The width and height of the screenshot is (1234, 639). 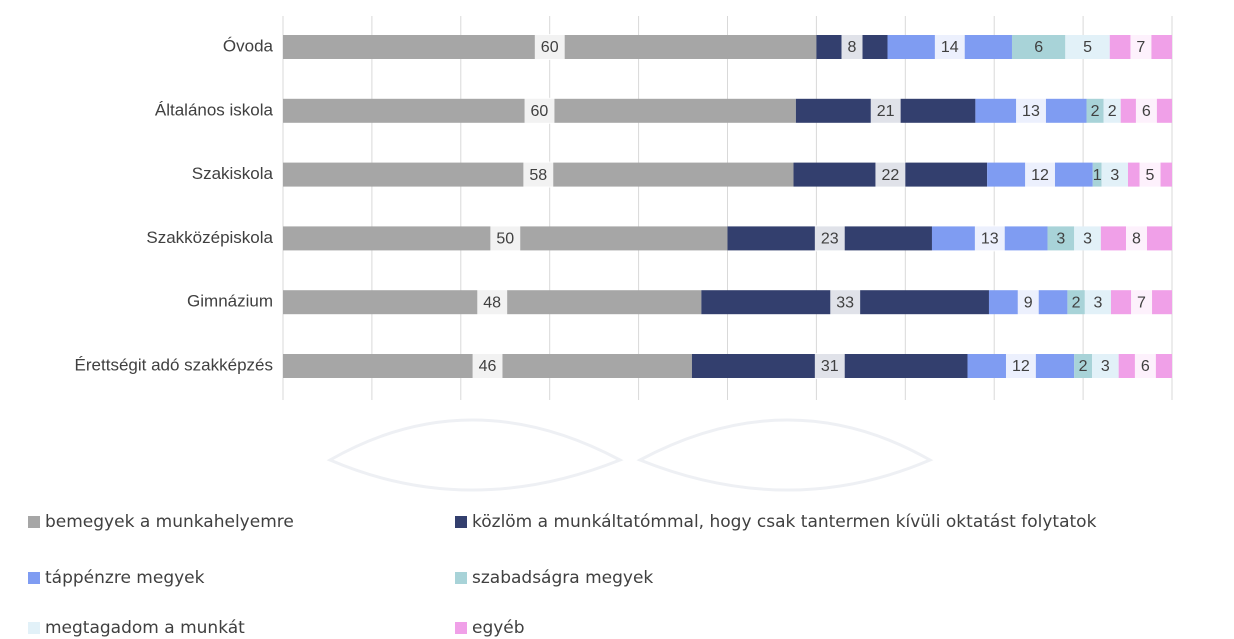 I want to click on data-label: 9, so click(x=1028, y=302).